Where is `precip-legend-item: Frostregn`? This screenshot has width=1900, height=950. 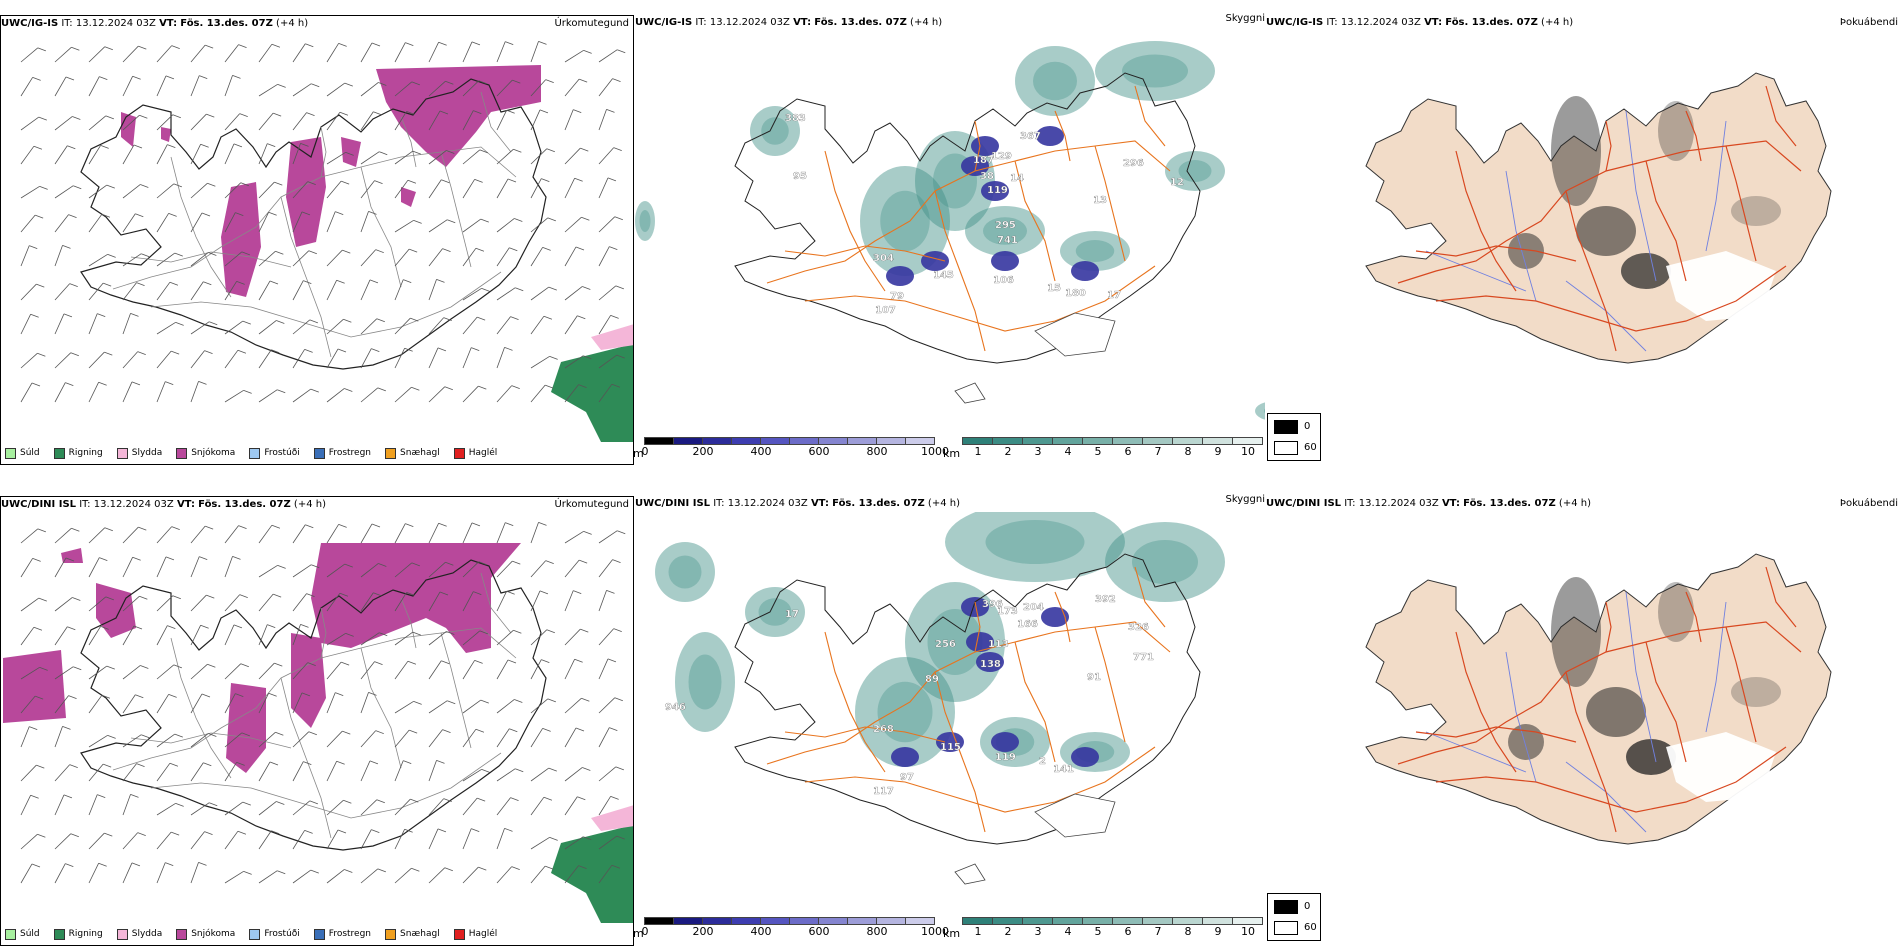
precip-legend-item: Frostregn is located at coordinates (342, 934).